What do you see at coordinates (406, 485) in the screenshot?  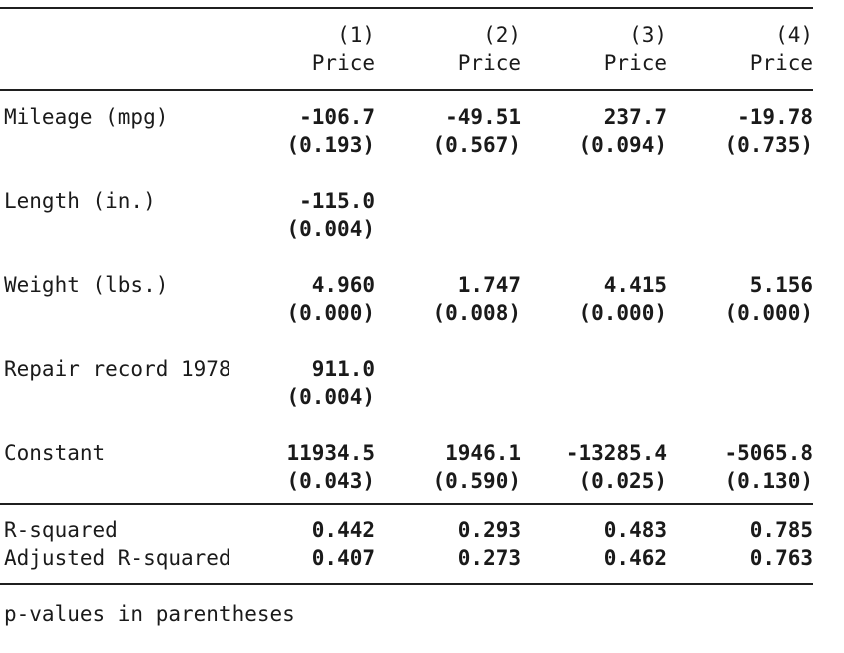 I see `pvalue-row: (0.043) (0.590) (0.025) (0.130)` at bounding box center [406, 485].